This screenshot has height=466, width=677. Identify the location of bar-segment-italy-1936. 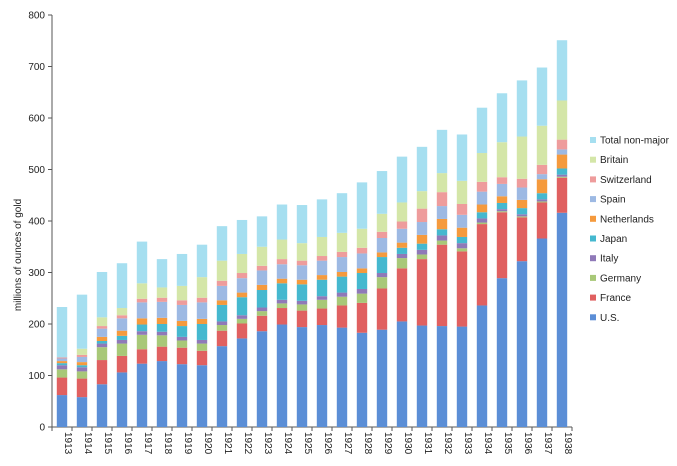
(522, 215).